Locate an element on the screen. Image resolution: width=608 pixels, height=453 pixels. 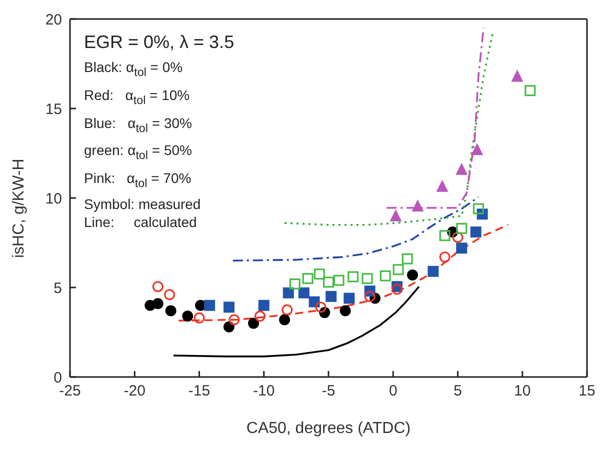
x-tick-label: -10 is located at coordinates (264, 391).